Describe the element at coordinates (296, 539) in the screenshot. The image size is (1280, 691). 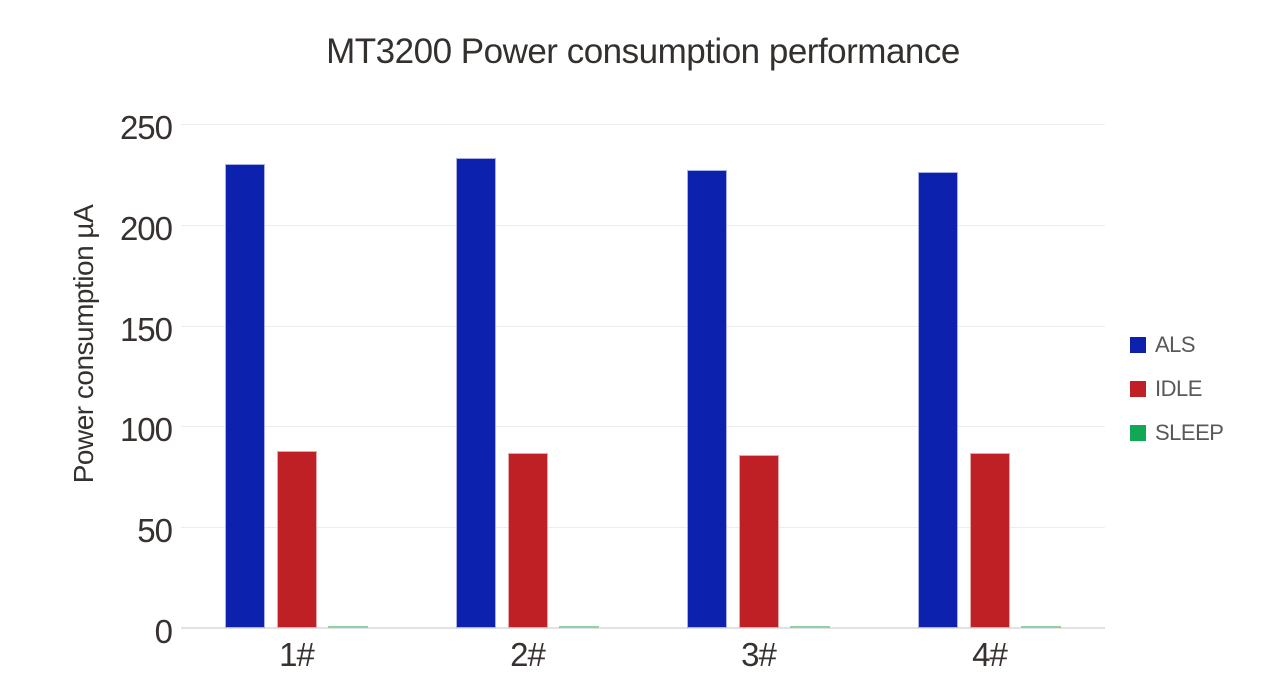
I see `bar-idle-1#` at that location.